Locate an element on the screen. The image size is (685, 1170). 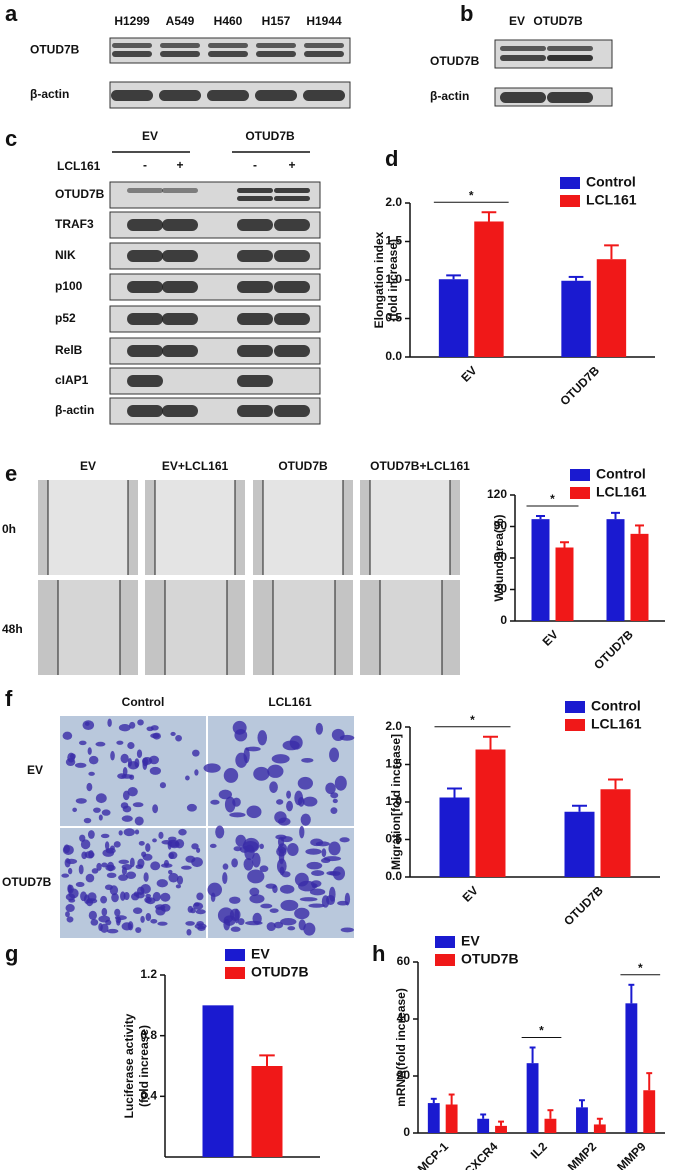
y-tick-label: 0 is located at coordinates (503, 620).